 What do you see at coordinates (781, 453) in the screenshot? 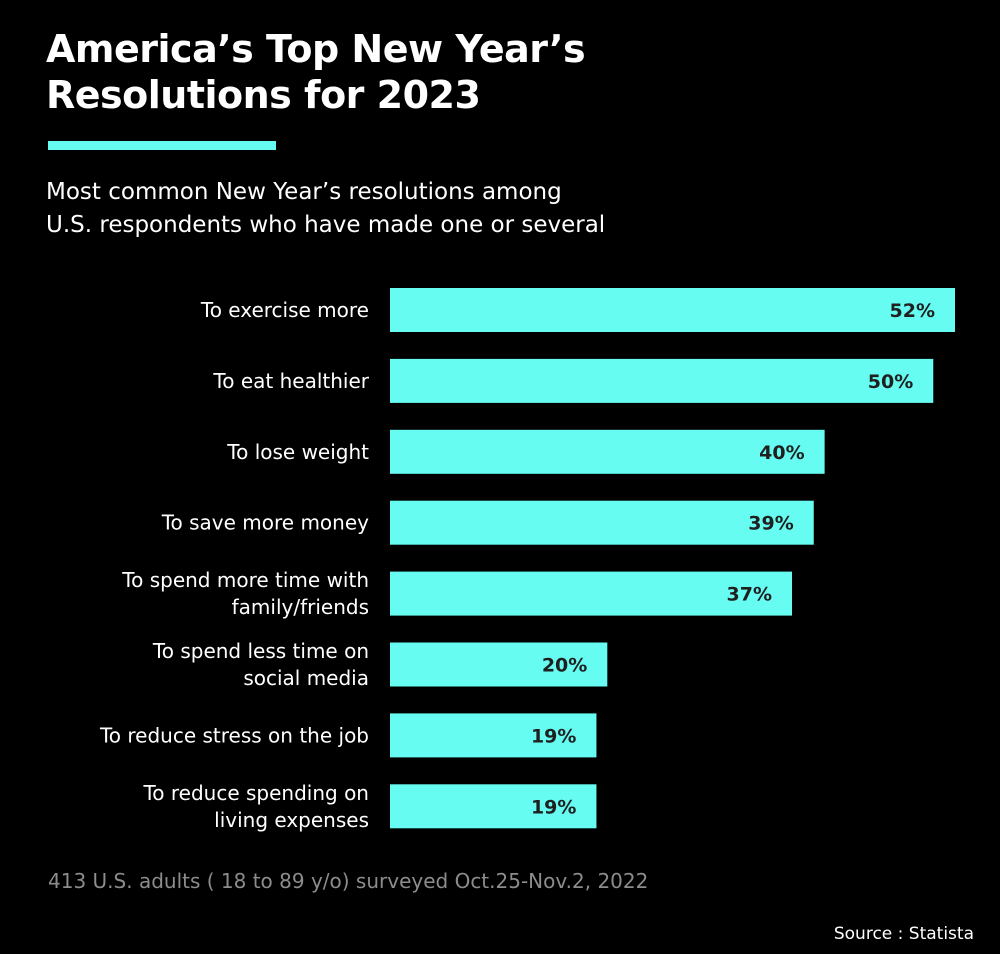
I see `value-label: 40%` at bounding box center [781, 453].